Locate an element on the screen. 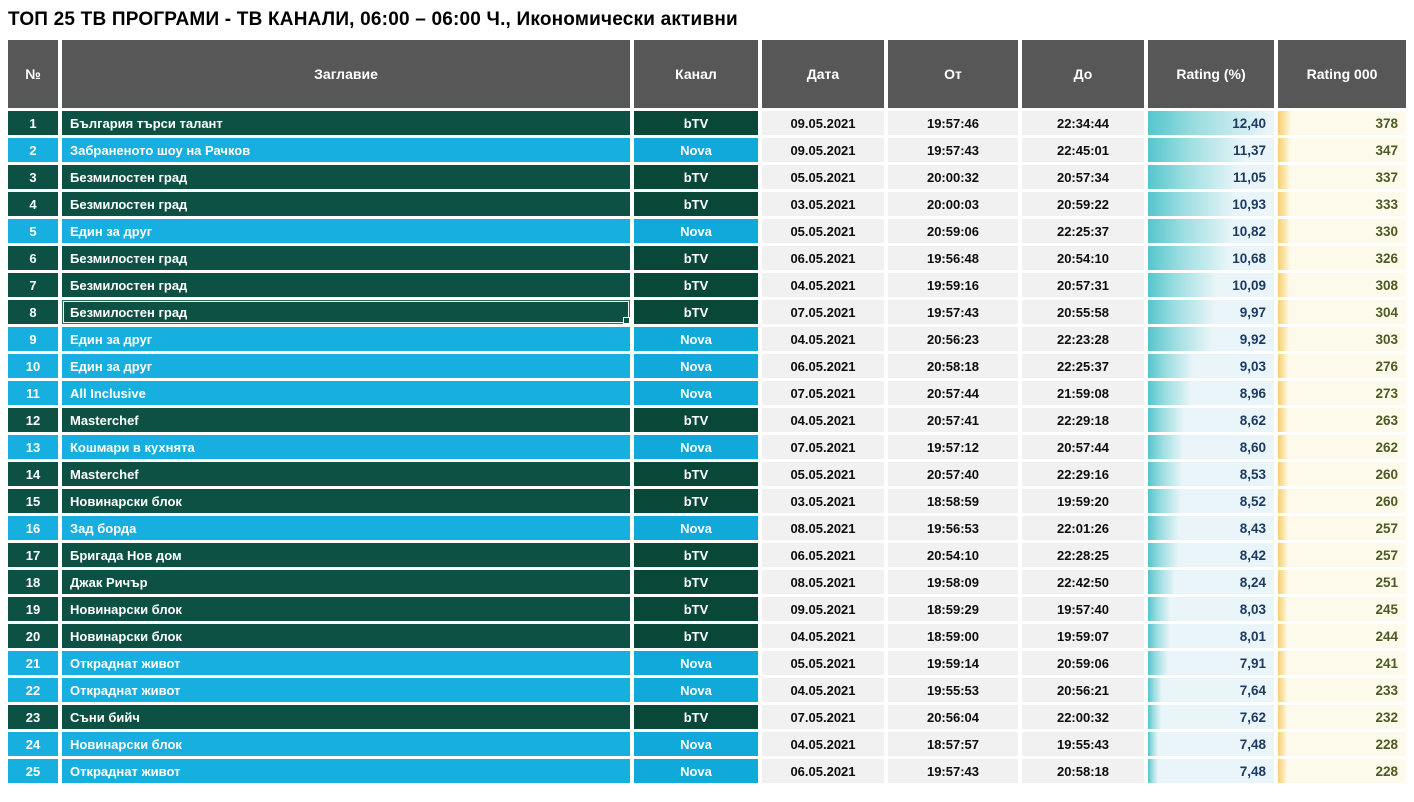  rank-cell: 3 is located at coordinates (33, 177).